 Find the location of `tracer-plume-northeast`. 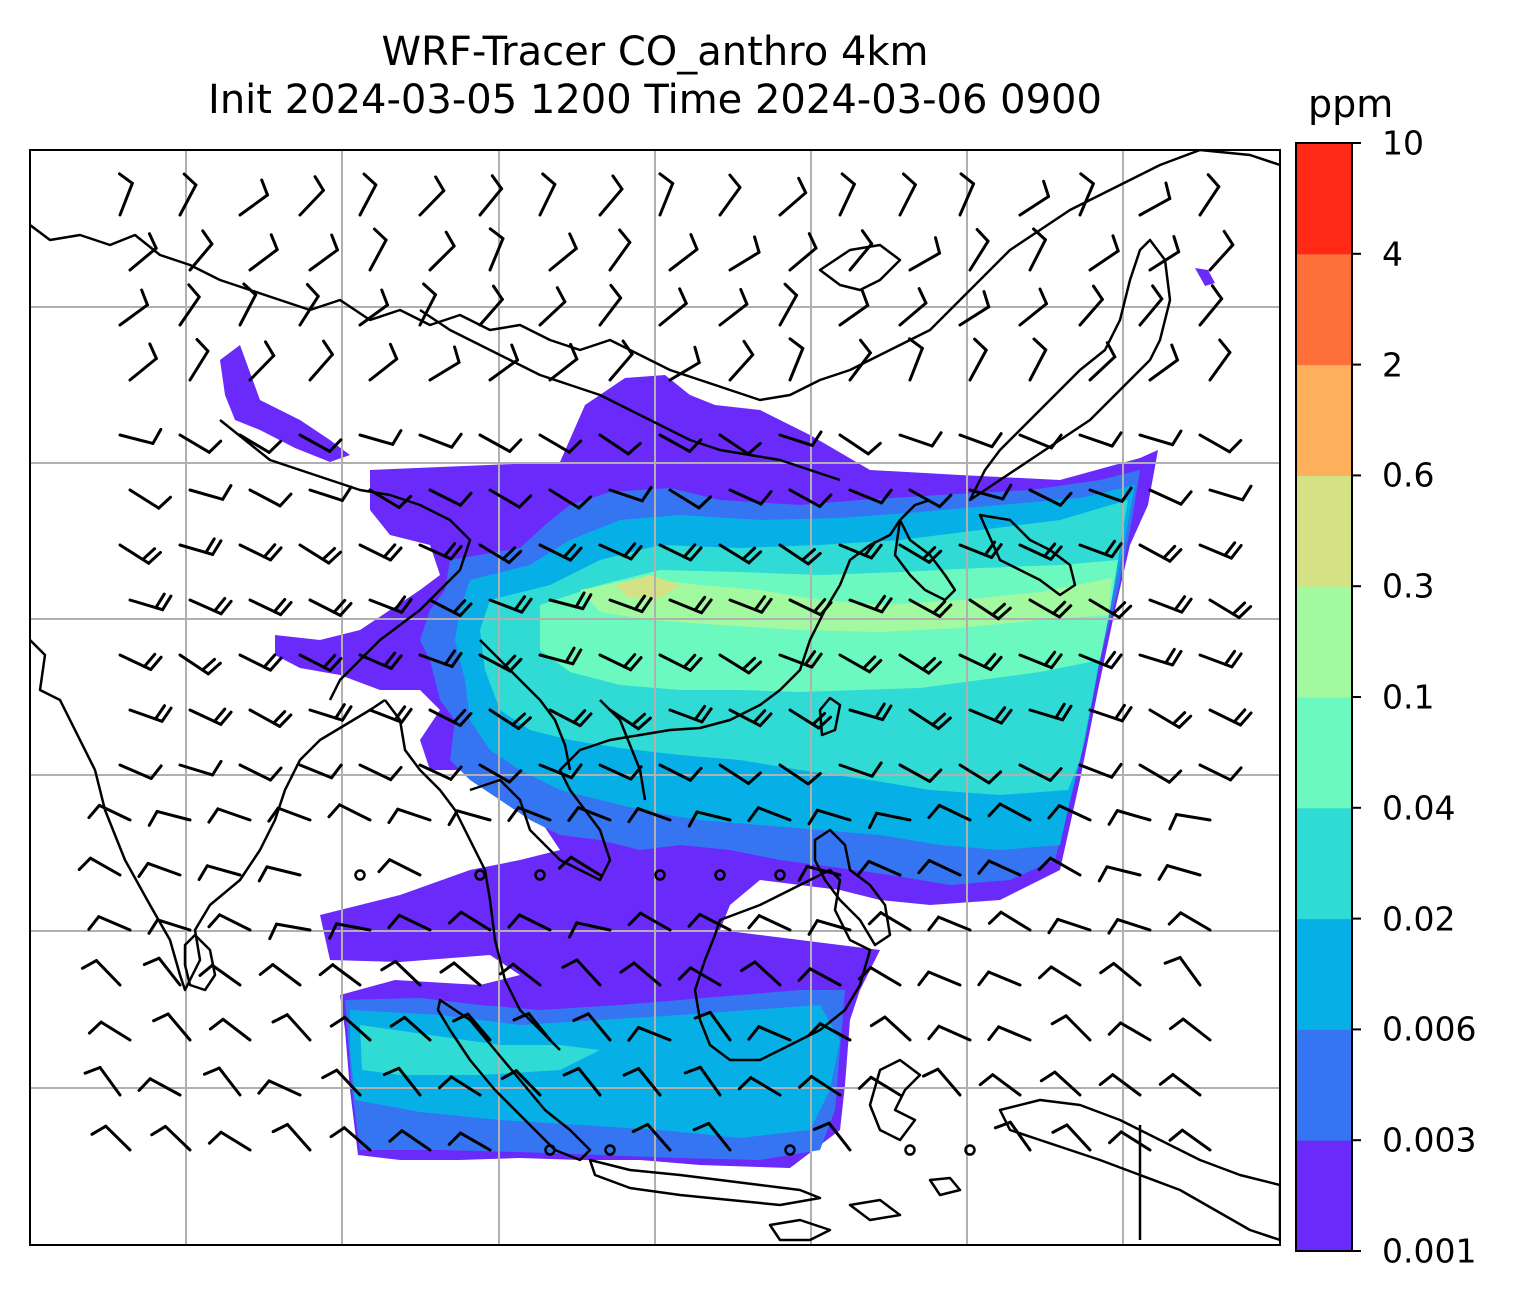

tracer-plume-northeast is located at coordinates (1205, 277).